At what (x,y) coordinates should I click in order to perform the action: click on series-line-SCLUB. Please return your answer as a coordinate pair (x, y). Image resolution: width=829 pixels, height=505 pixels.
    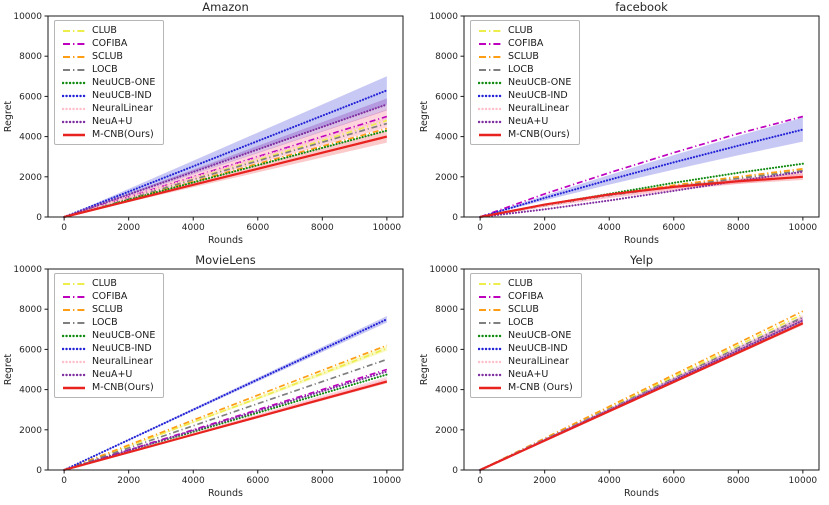
    Looking at the image, I should click on (641, 390).